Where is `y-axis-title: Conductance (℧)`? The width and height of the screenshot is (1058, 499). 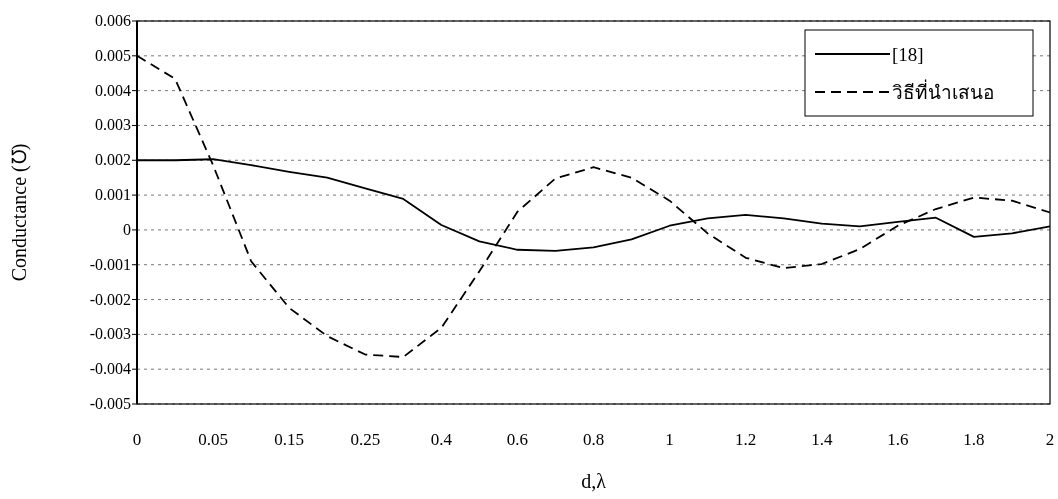 y-axis-title: Conductance (℧) is located at coordinates (19, 212).